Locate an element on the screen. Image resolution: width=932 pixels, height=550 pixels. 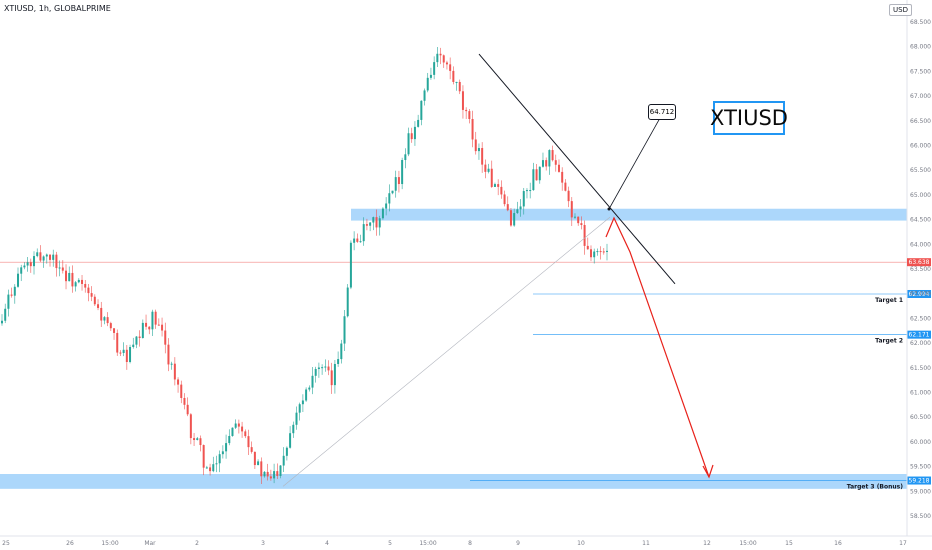
arrow-head is located at coordinates (708, 471).